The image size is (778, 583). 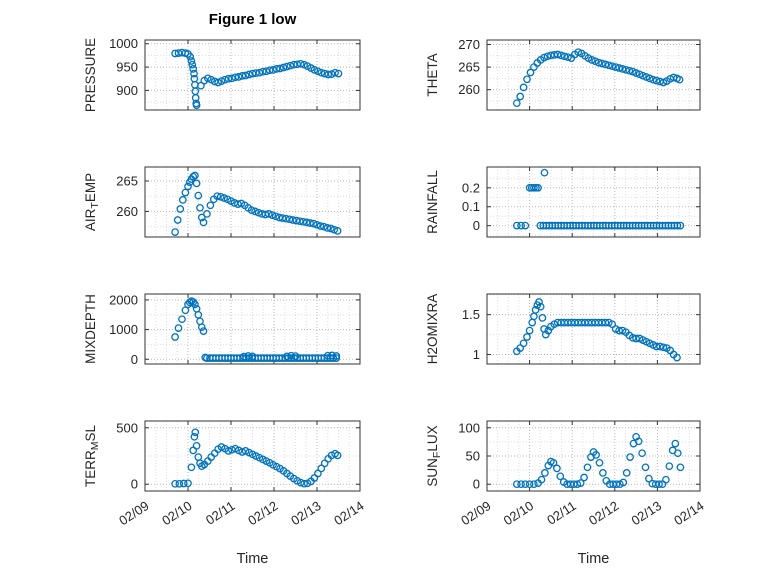 What do you see at coordinates (471, 187) in the screenshot?
I see `y-tick-label: 0.2` at bounding box center [471, 187].